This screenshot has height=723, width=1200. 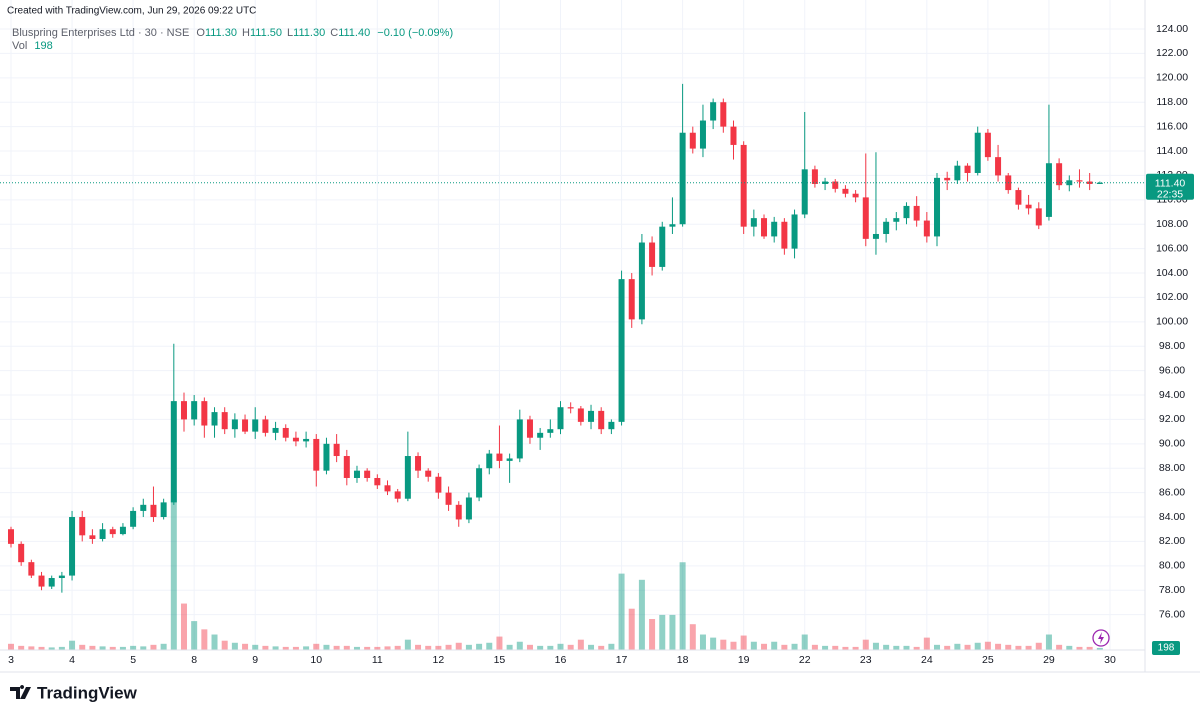 What do you see at coordinates (1049, 660) in the screenshot?
I see `x-tick-label: 29` at bounding box center [1049, 660].